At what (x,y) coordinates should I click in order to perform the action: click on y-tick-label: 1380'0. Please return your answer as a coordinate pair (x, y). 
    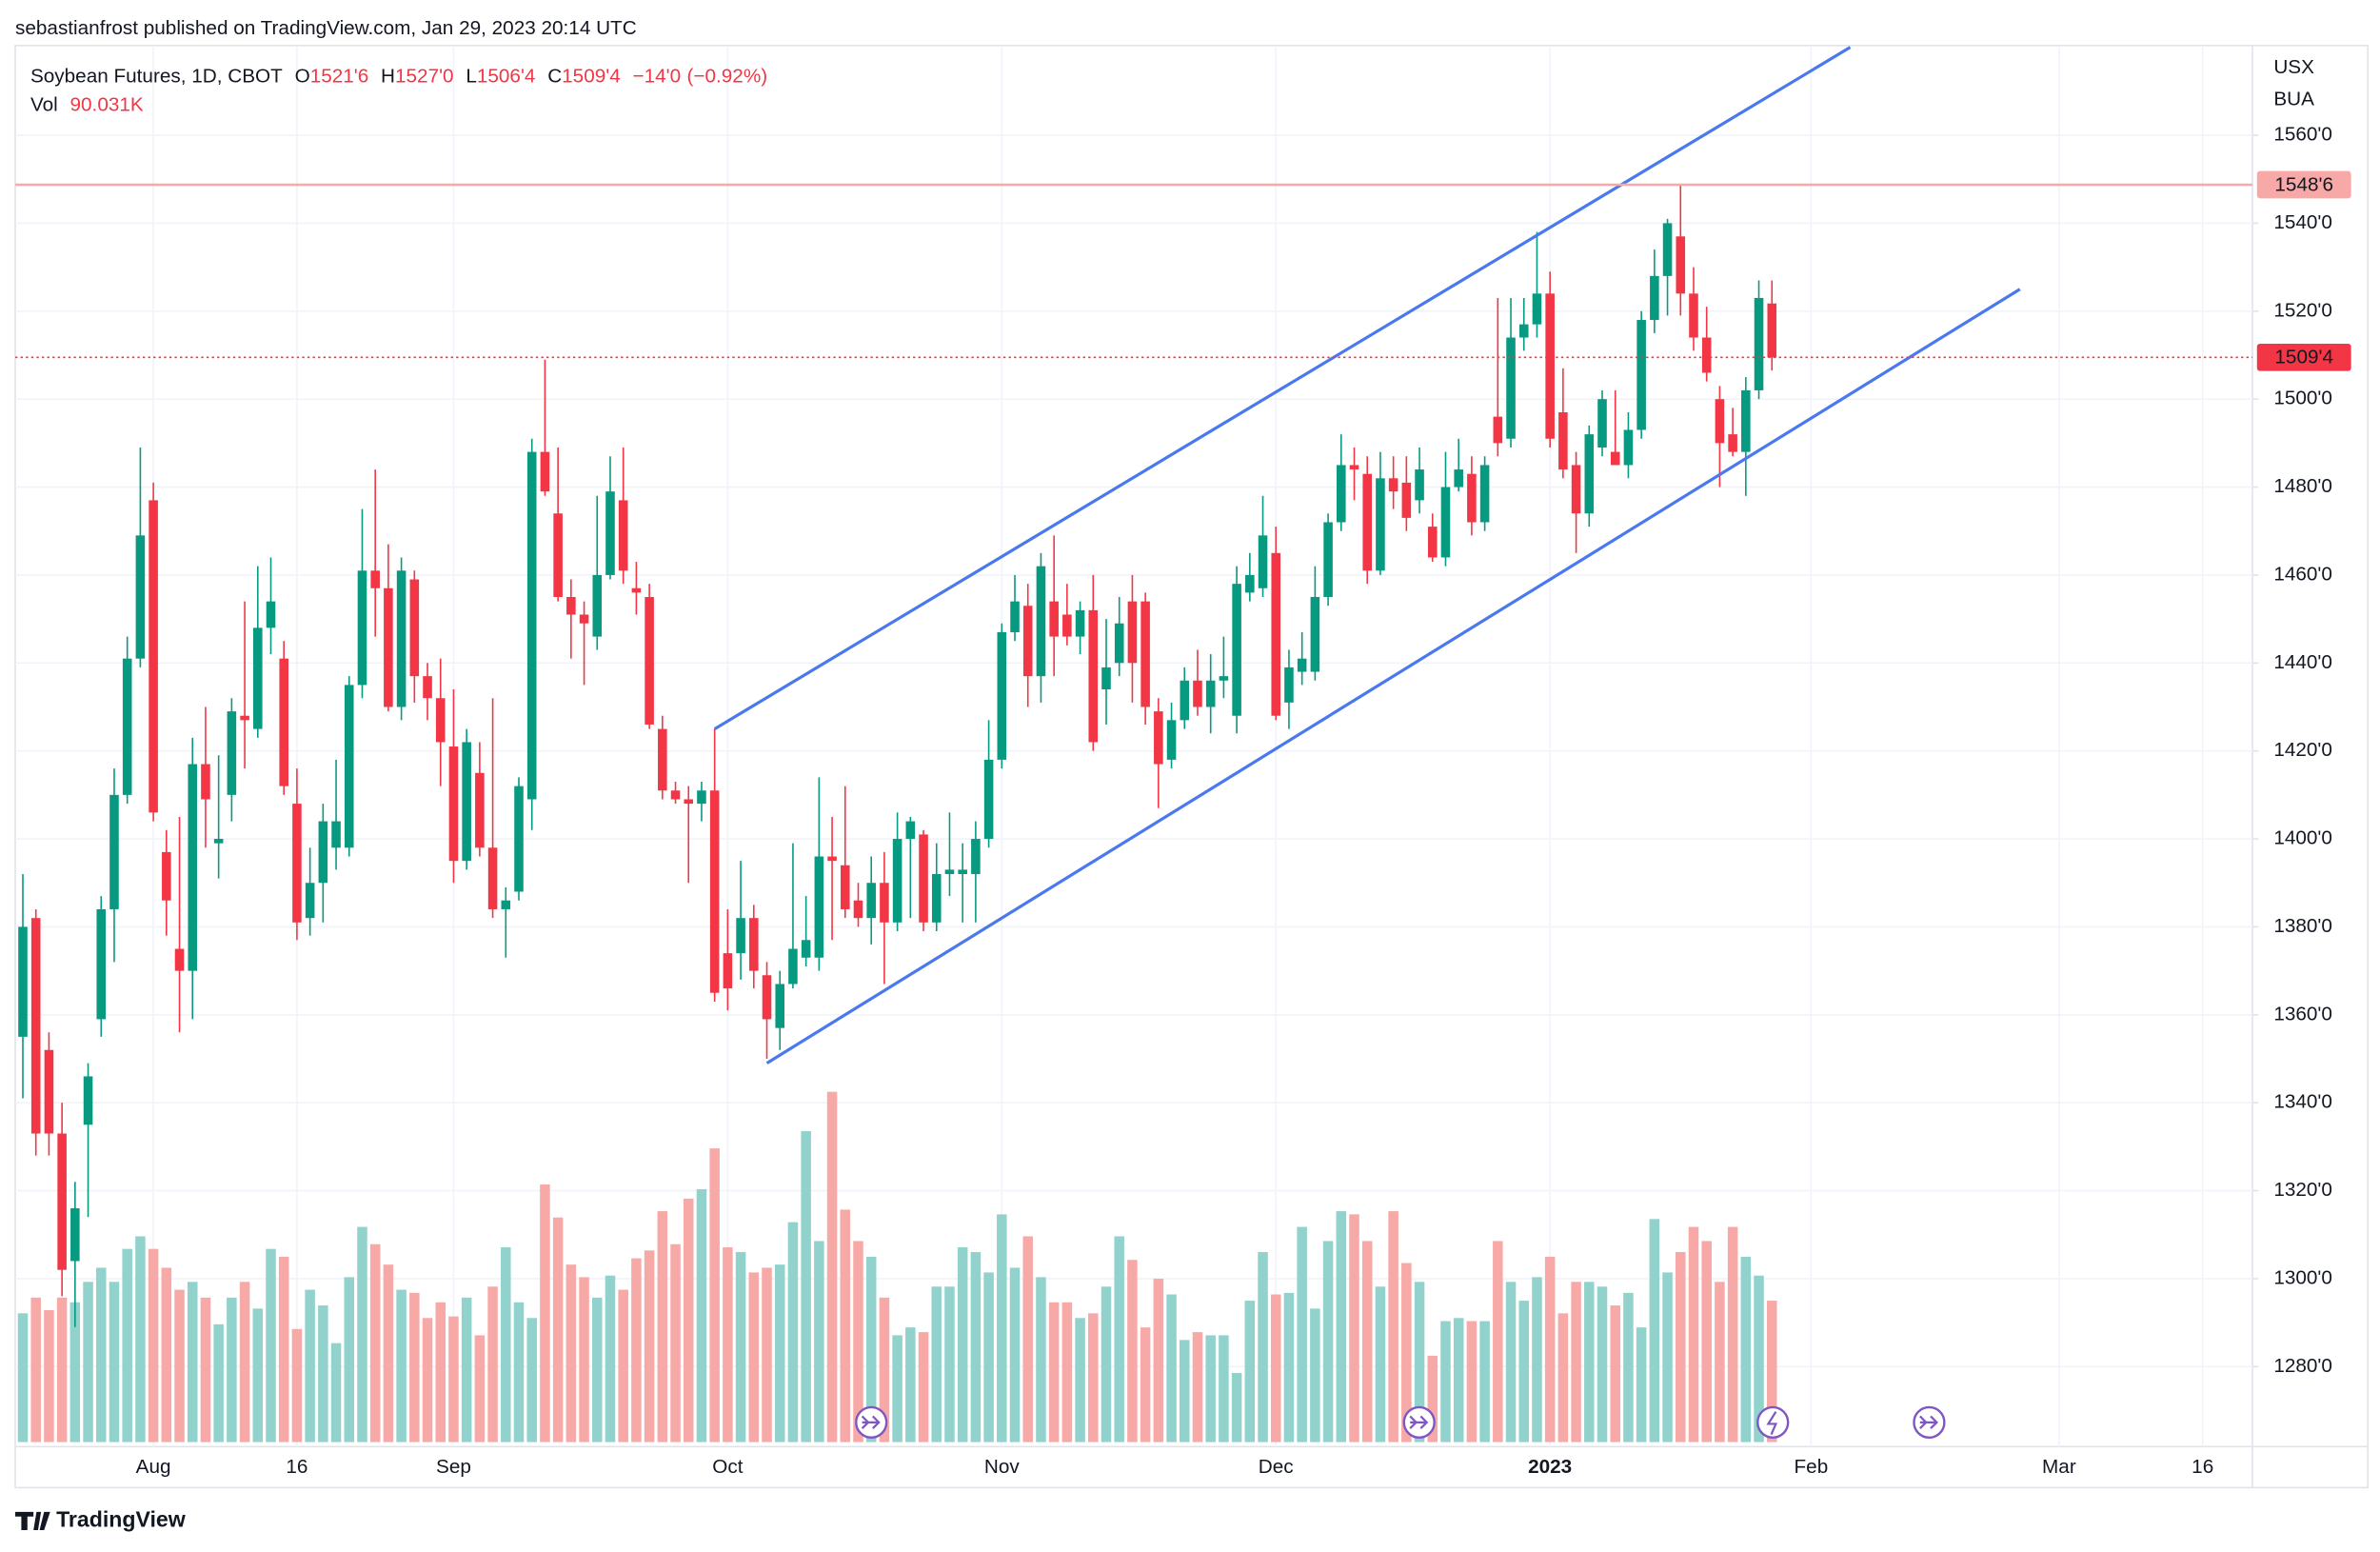
    Looking at the image, I should click on (2302, 926).